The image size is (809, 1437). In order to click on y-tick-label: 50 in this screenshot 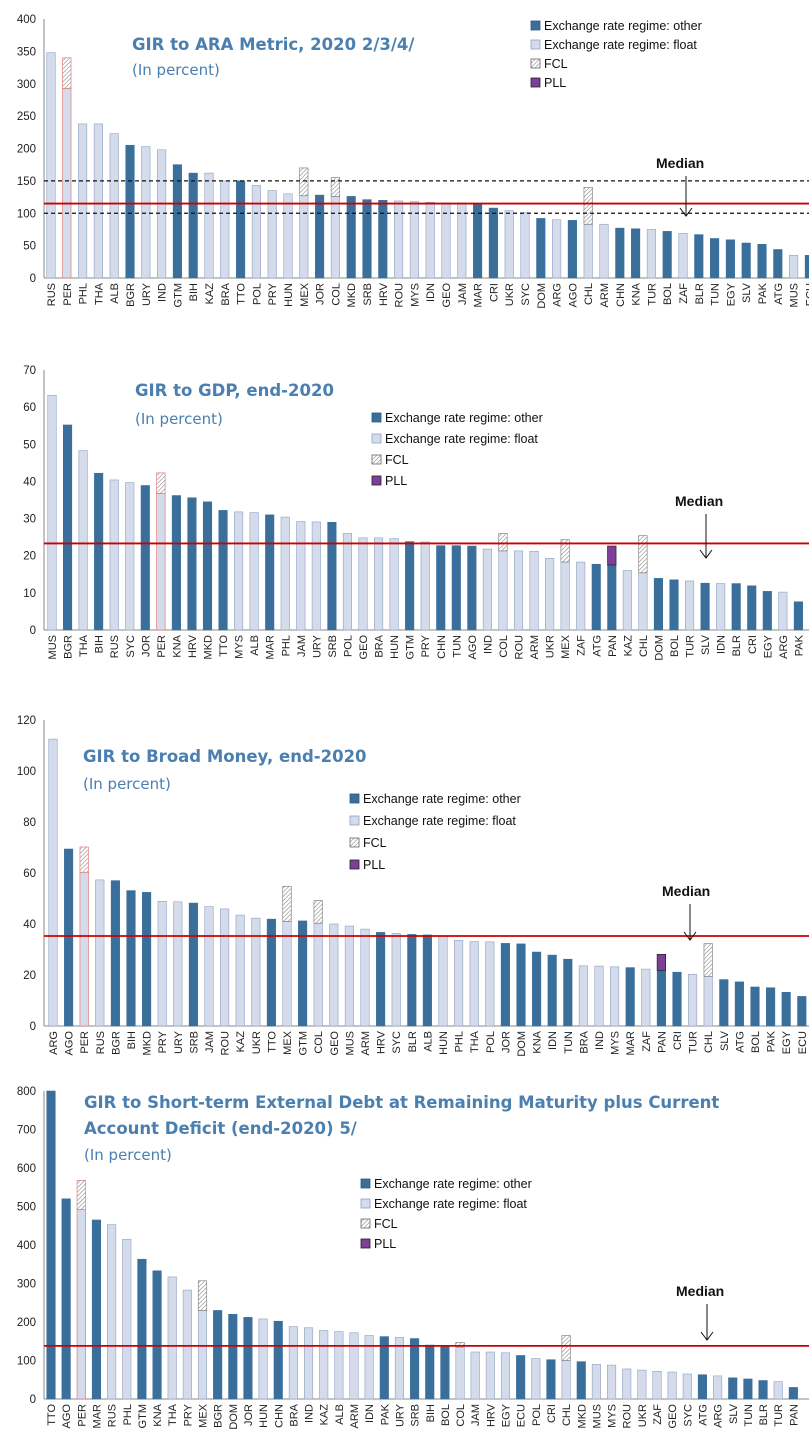, I will do `click(29, 247)`.